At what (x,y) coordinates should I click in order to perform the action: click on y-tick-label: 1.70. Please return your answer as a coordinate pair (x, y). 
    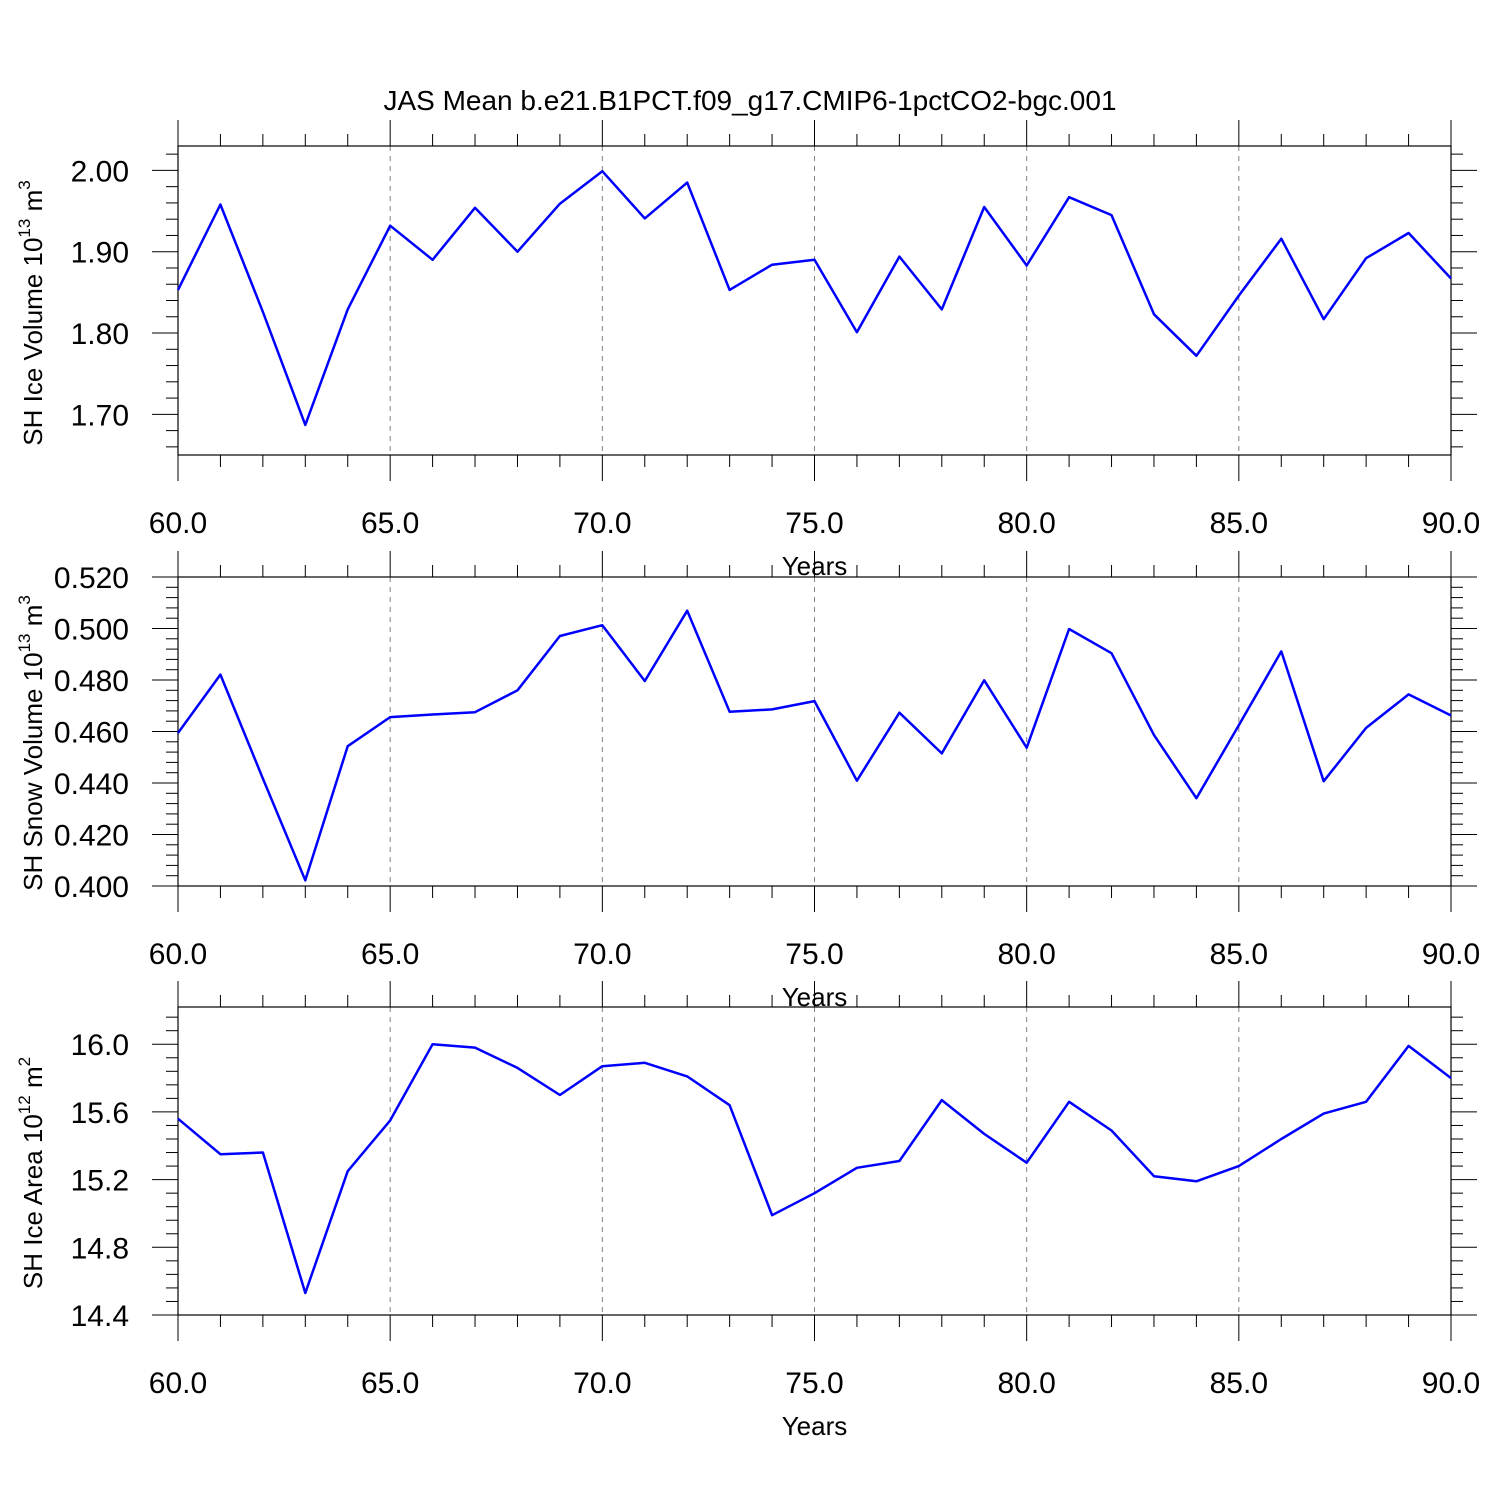
    Looking at the image, I should click on (100, 415).